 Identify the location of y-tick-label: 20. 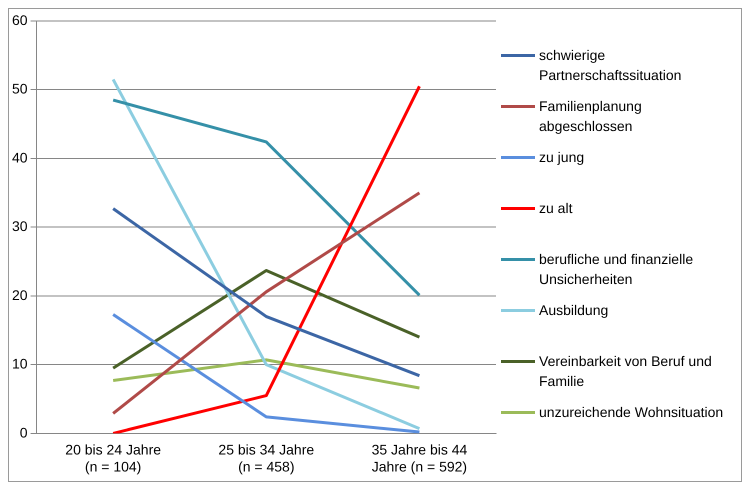
(20, 294).